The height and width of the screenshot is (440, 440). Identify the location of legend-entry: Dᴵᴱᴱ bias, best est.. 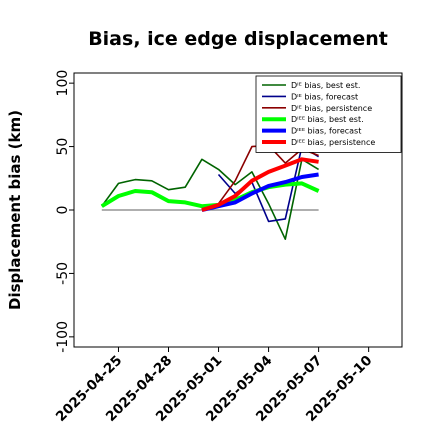
(327, 119).